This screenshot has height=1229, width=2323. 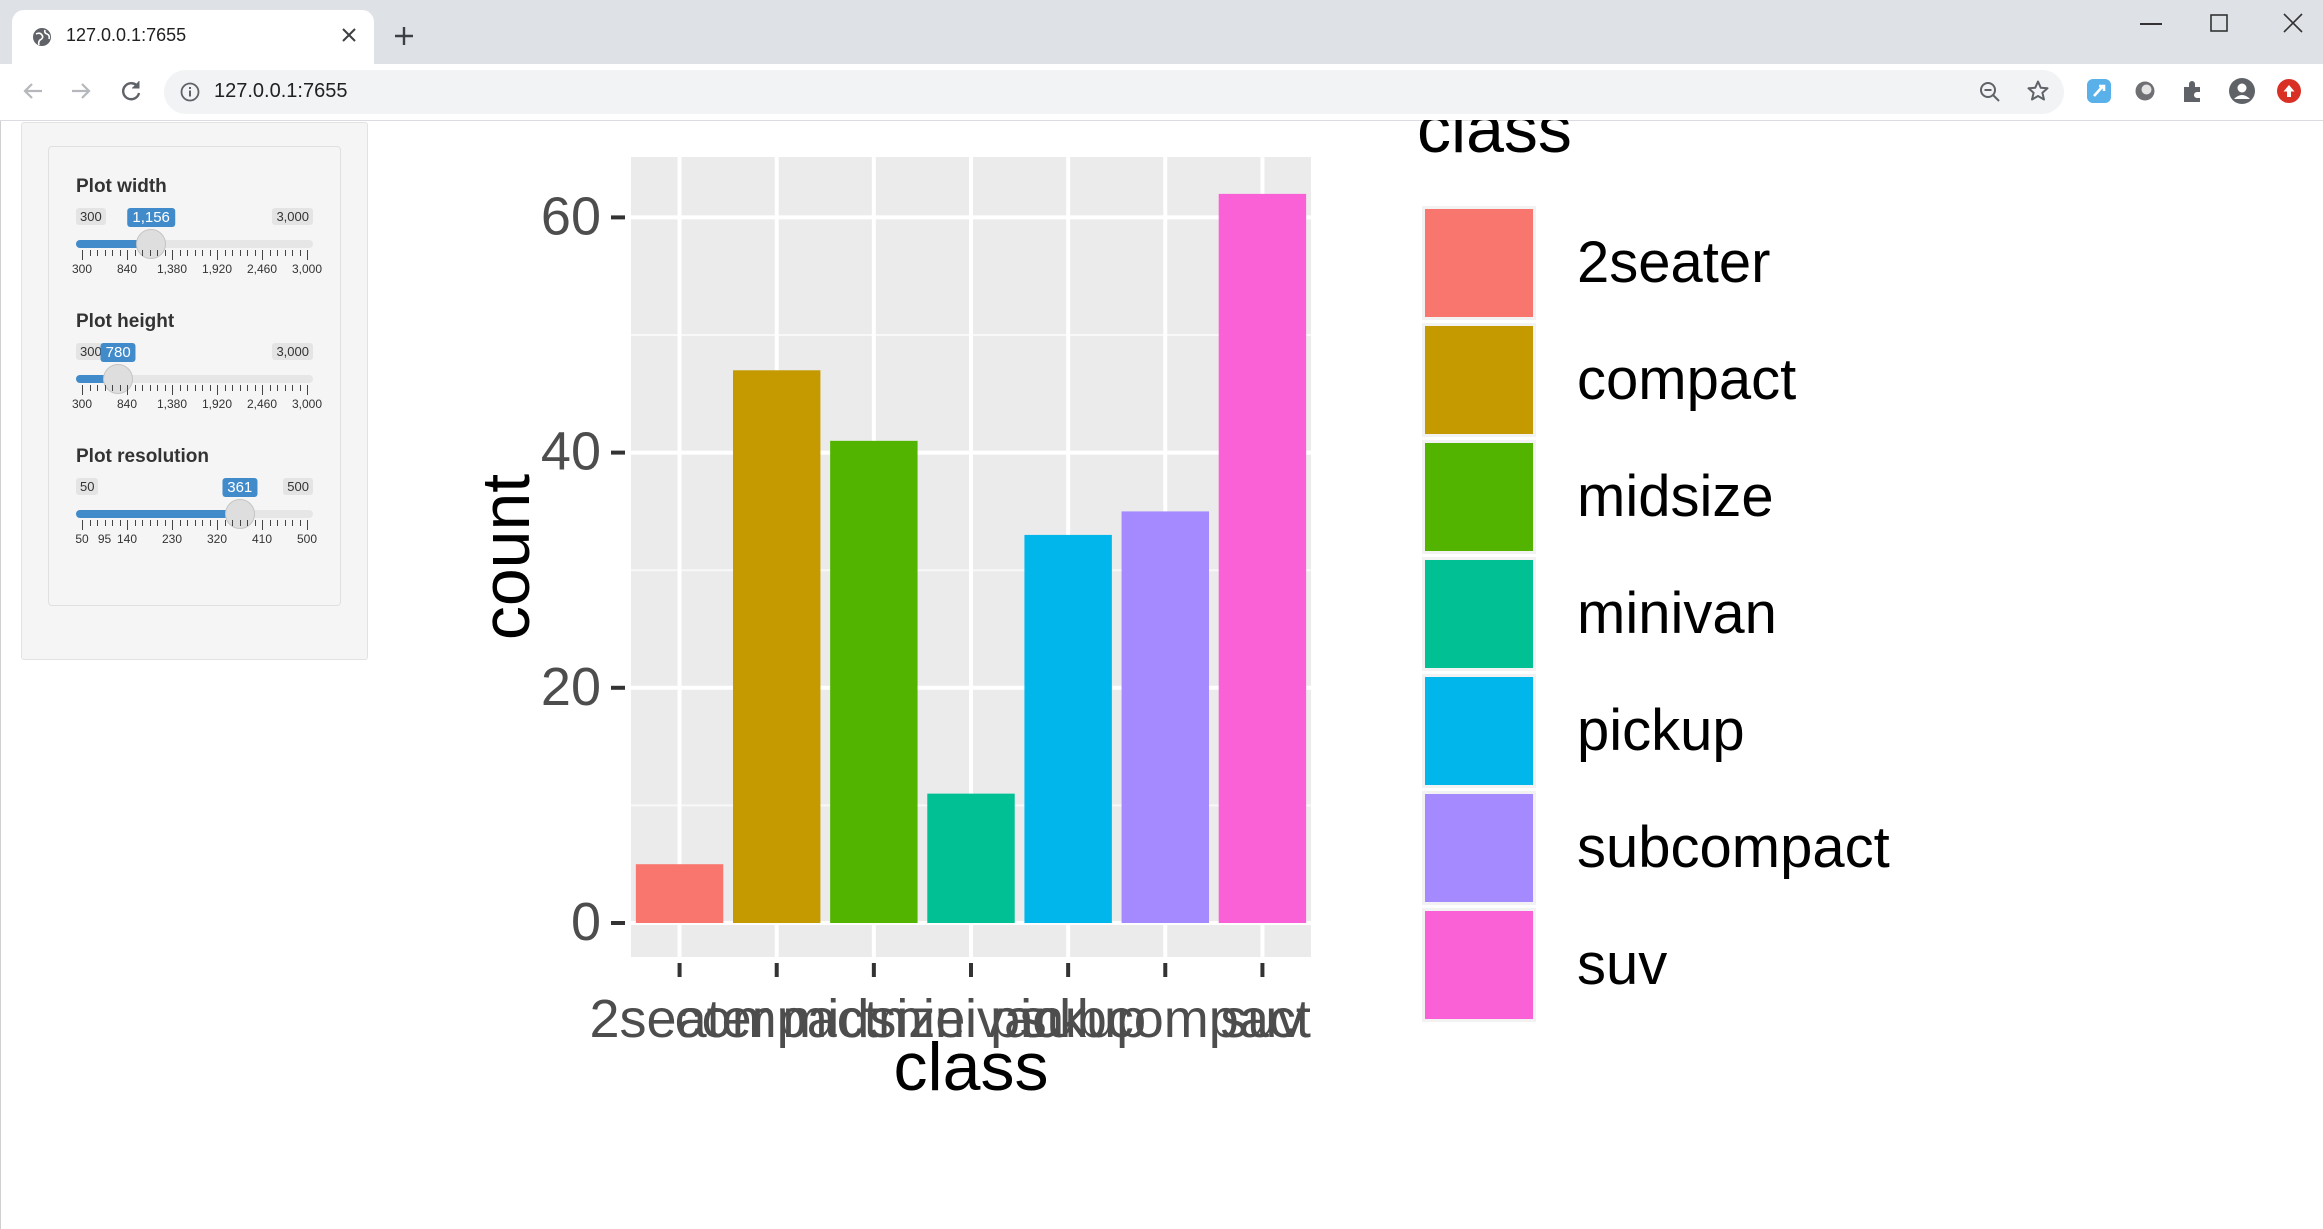 What do you see at coordinates (131, 91) in the screenshot?
I see `reload-icon` at bounding box center [131, 91].